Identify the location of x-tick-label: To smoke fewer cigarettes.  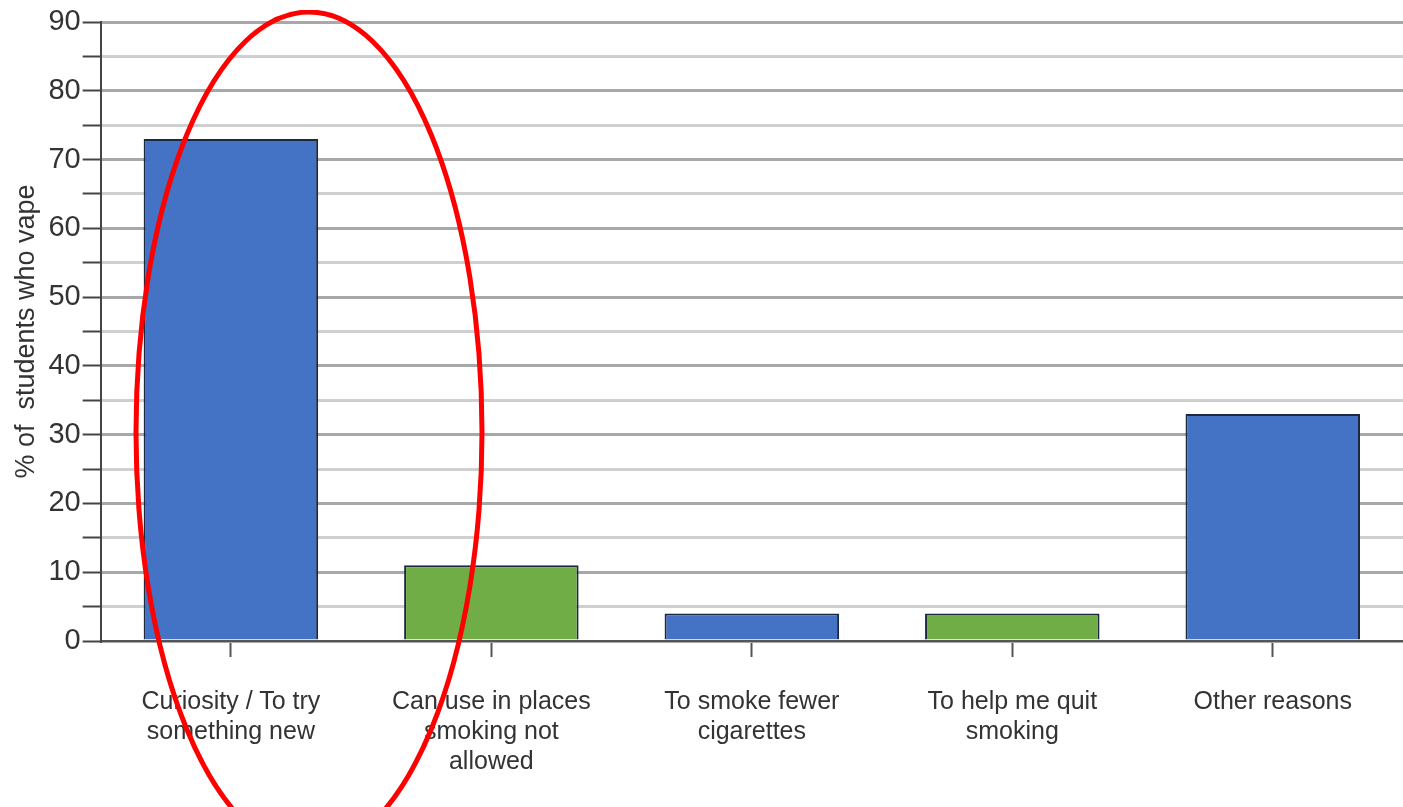
(752, 714).